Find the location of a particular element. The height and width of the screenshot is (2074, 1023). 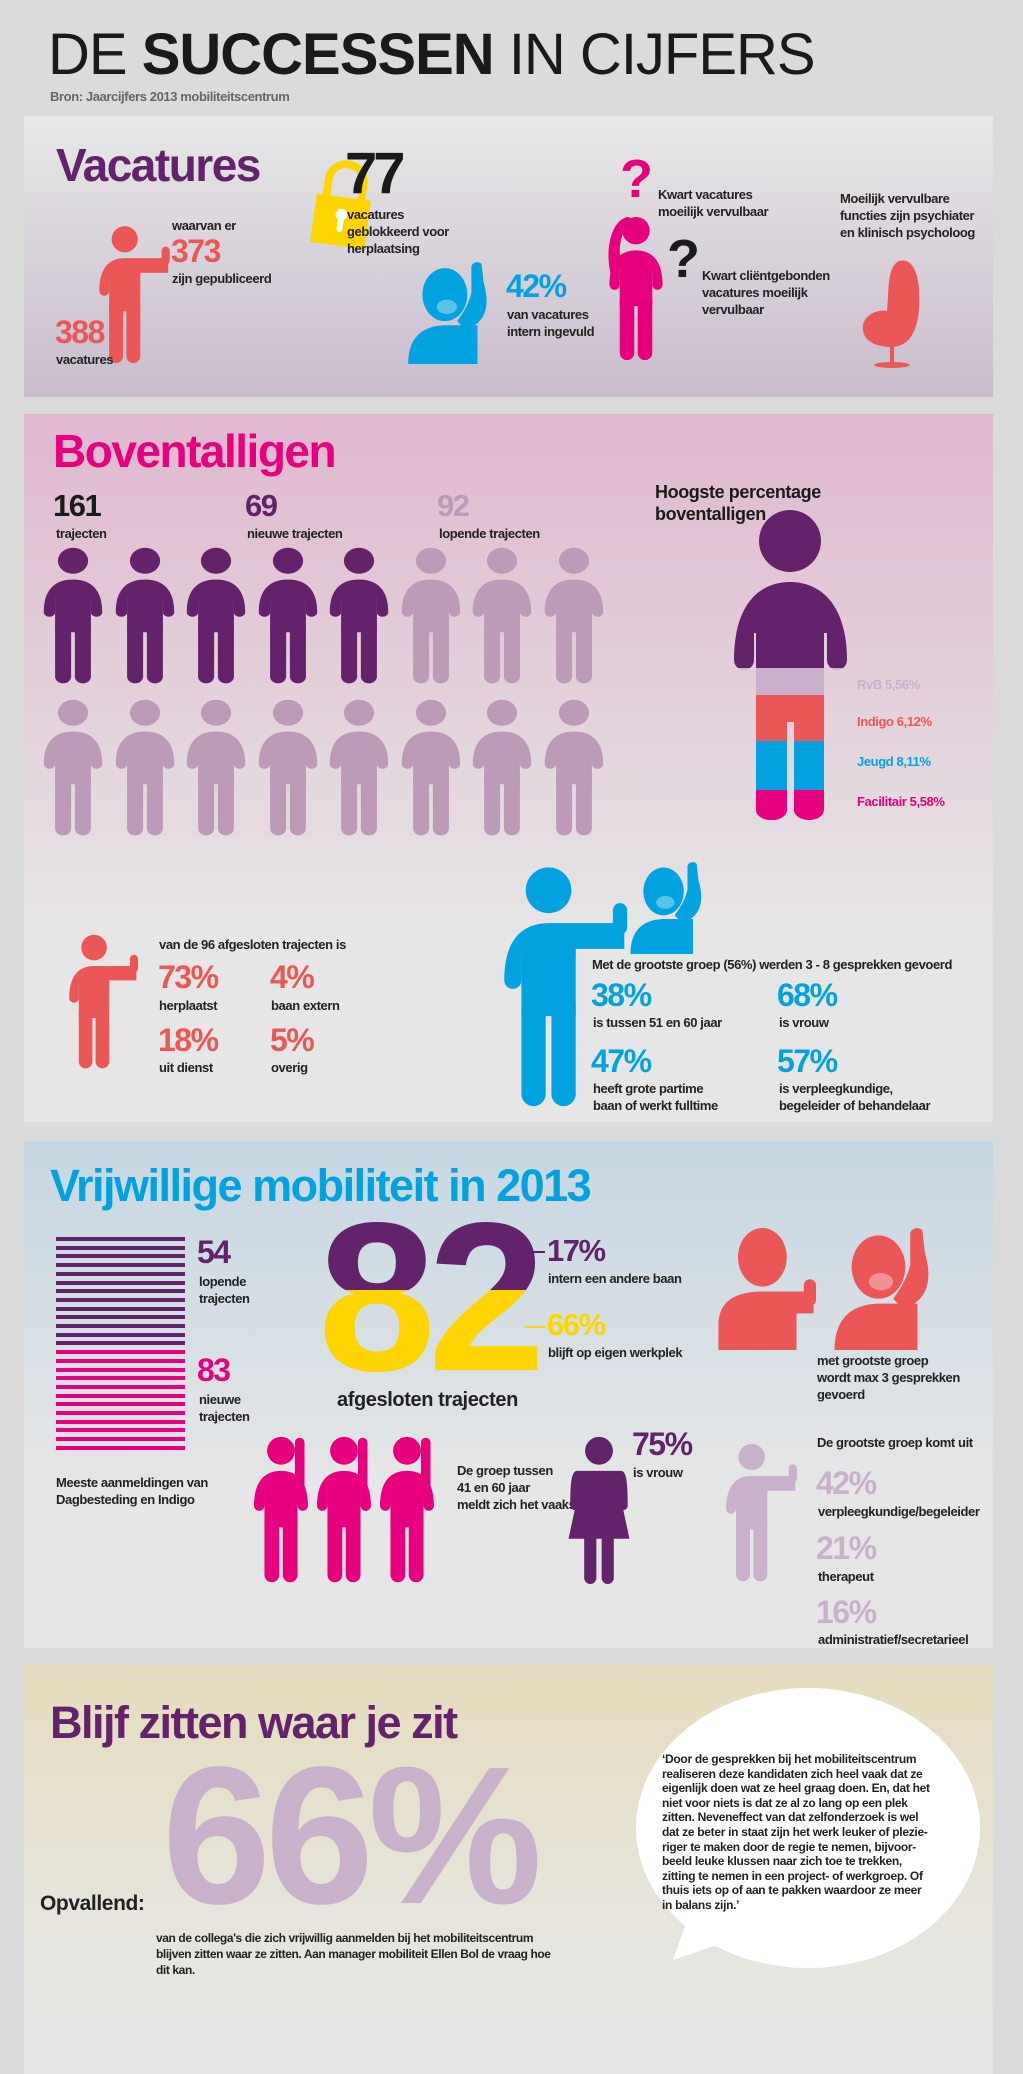

title-bold: SUCCESSEN is located at coordinates (318, 54).